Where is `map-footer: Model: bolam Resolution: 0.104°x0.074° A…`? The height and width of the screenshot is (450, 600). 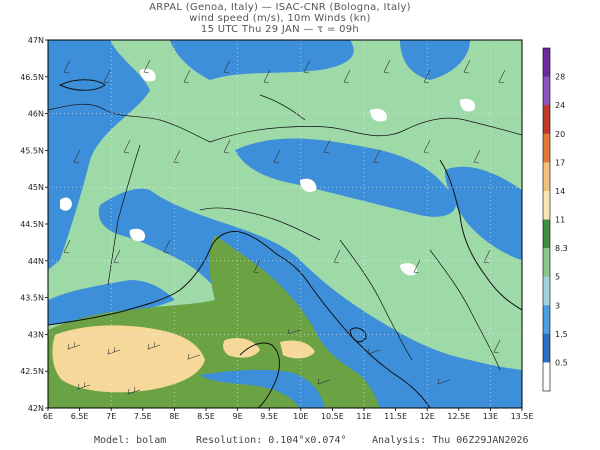
map-footer: Model: bolam Resolution: 0.104°x0.074° A… is located at coordinates (300, 440).